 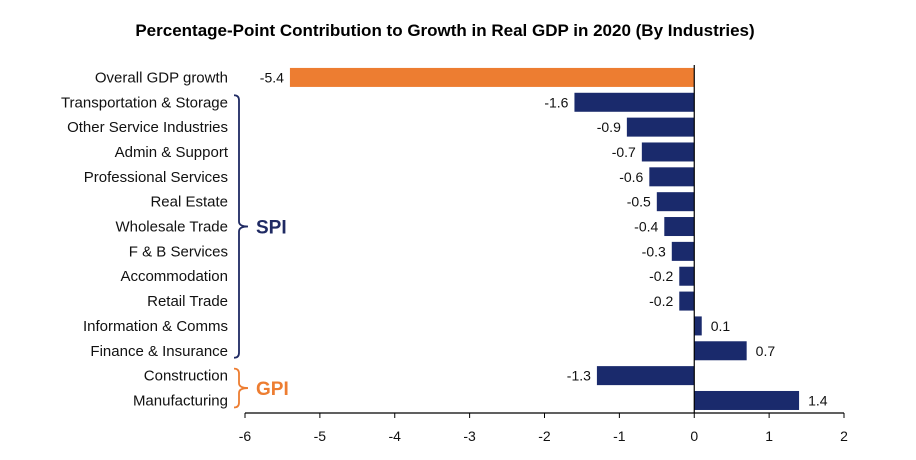 I want to click on category-label: Overall GDP growth, so click(x=161, y=77).